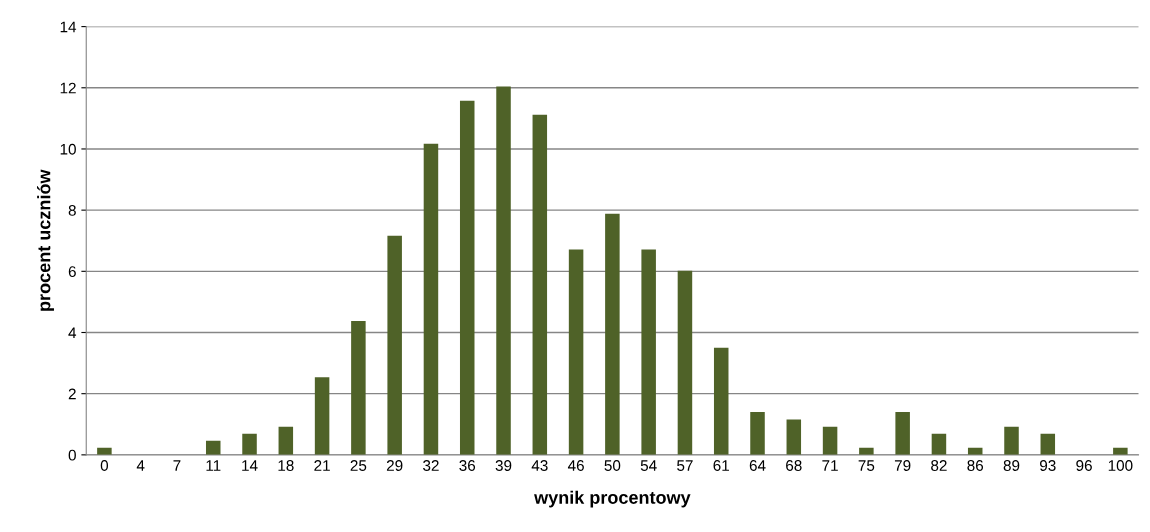  Describe the element at coordinates (612, 465) in the screenshot. I see `x-tick-label: 50` at that location.